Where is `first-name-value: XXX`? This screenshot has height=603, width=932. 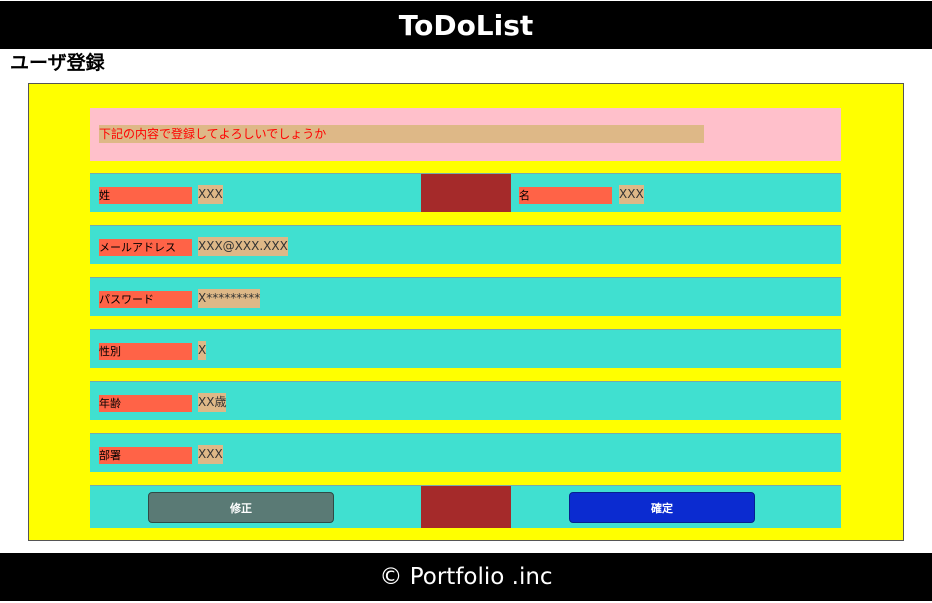 first-name-value: XXX is located at coordinates (631, 194).